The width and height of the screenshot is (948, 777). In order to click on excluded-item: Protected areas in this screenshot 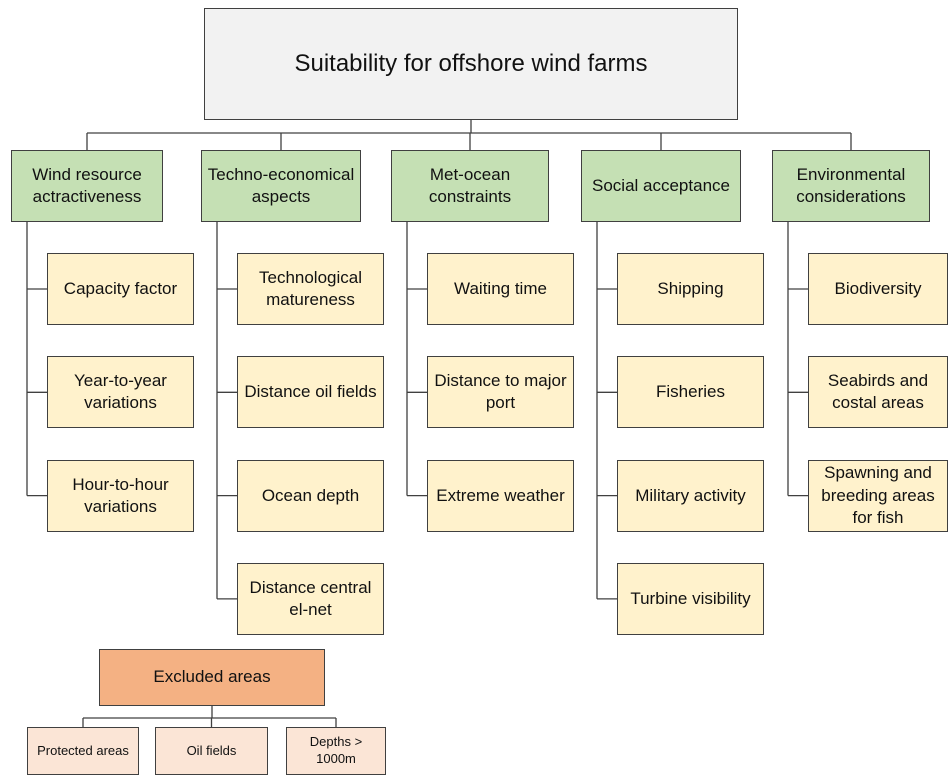, I will do `click(83, 751)`.